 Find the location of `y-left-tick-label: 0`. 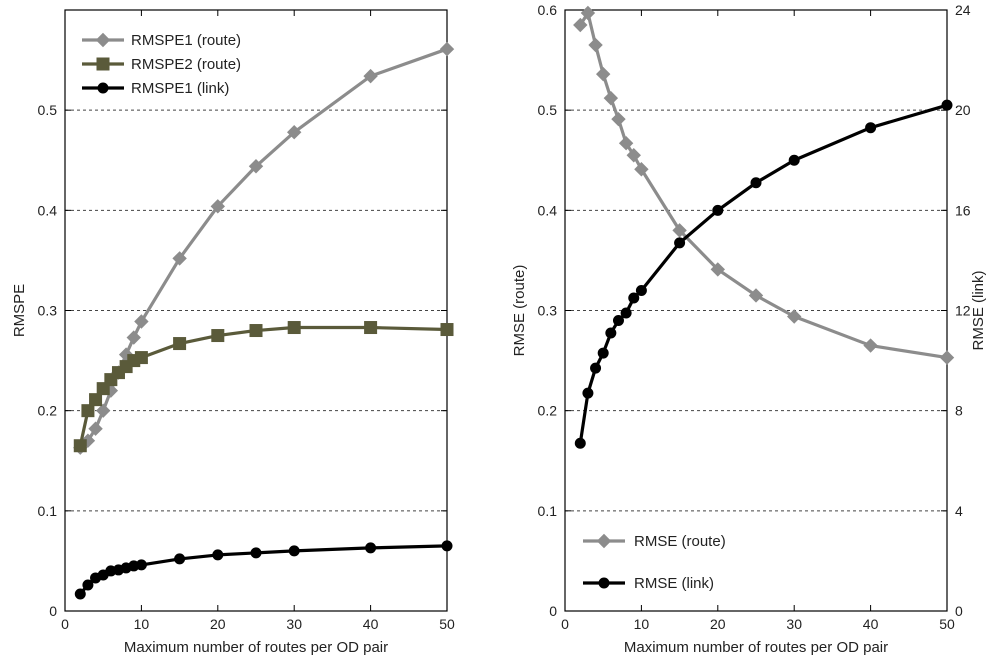

y-left-tick-label: 0 is located at coordinates (553, 611).